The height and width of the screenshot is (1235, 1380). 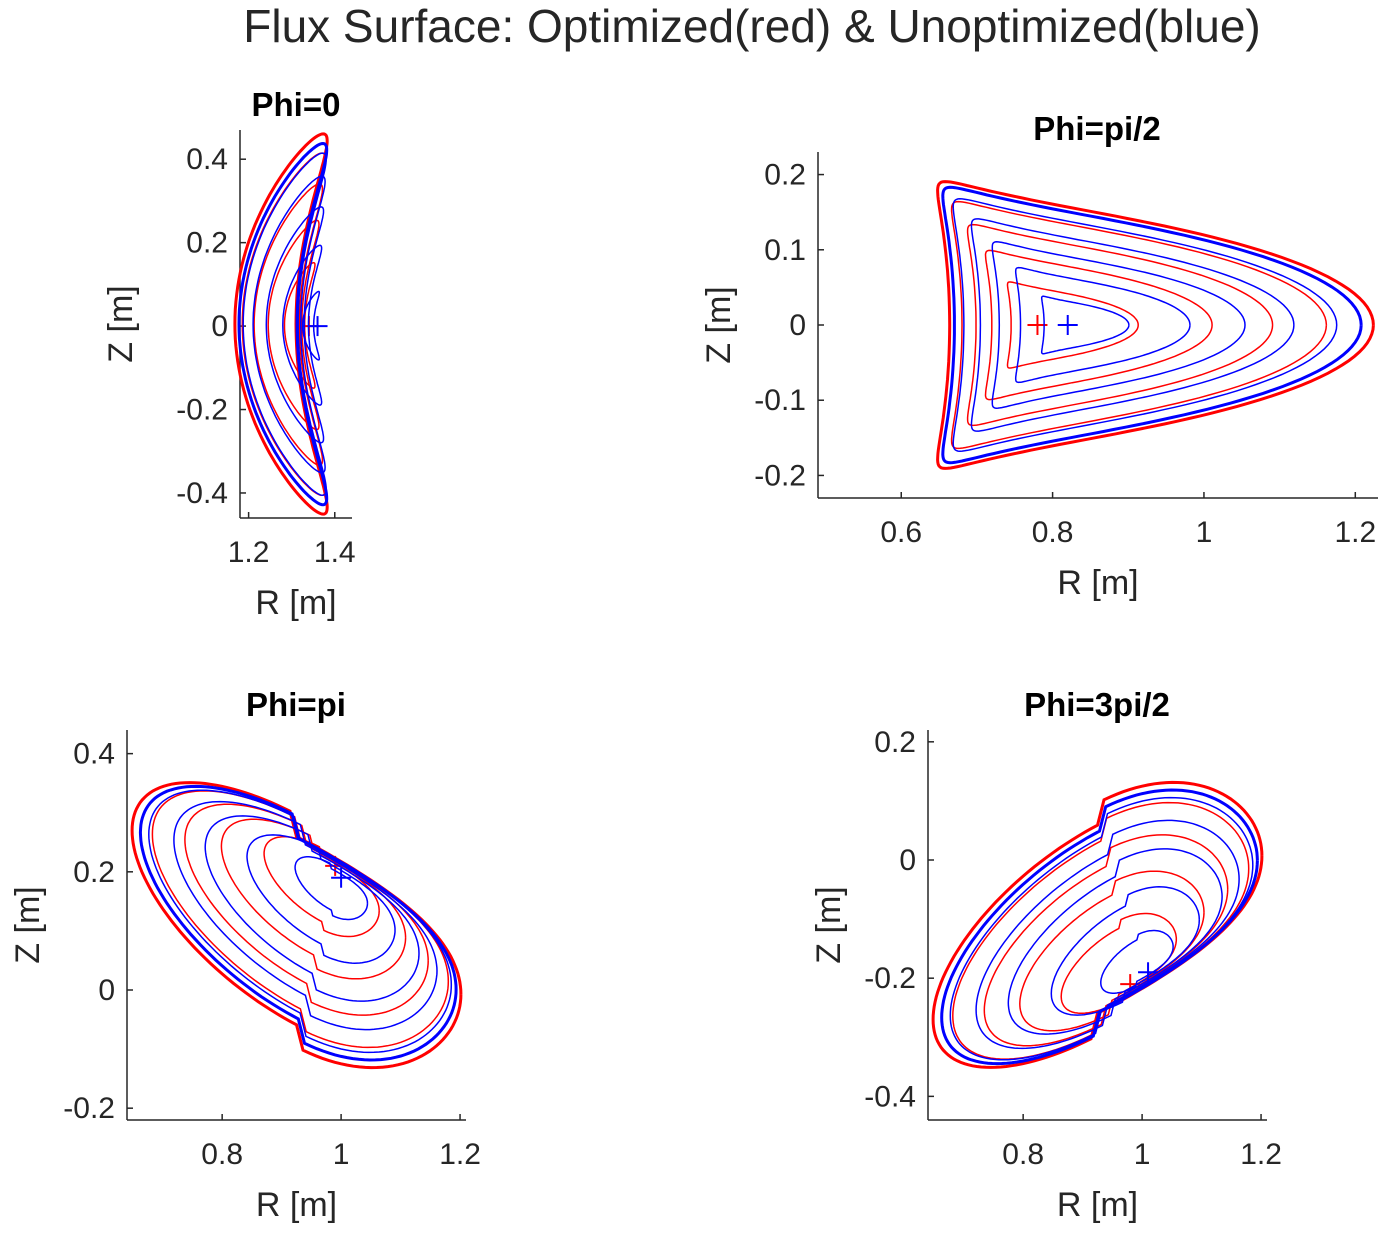 I want to click on subplot-4: Phi=3pi/2 0.2 0 -0.2 -0.4 0.8 1 1.2 R [m] Z [m], so click(x=1046, y=955).